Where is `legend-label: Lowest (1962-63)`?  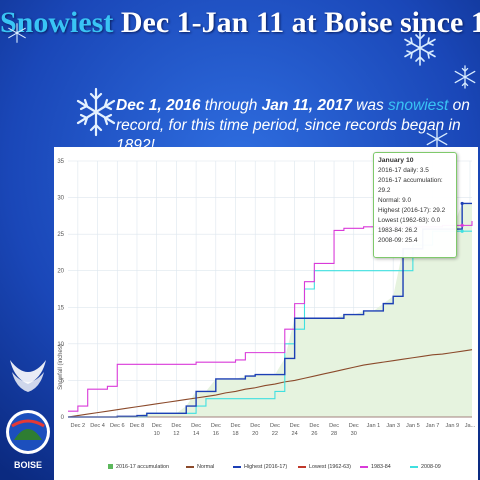 legend-label: Lowest (1962-63) is located at coordinates (330, 467).